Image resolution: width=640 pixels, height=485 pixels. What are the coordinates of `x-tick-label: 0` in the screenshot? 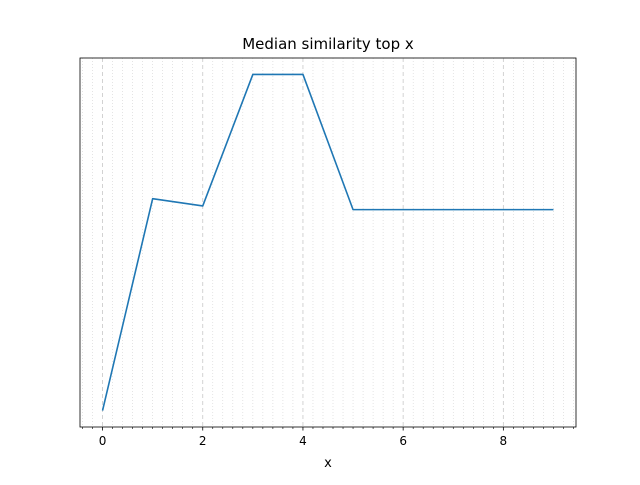 It's located at (103, 441).